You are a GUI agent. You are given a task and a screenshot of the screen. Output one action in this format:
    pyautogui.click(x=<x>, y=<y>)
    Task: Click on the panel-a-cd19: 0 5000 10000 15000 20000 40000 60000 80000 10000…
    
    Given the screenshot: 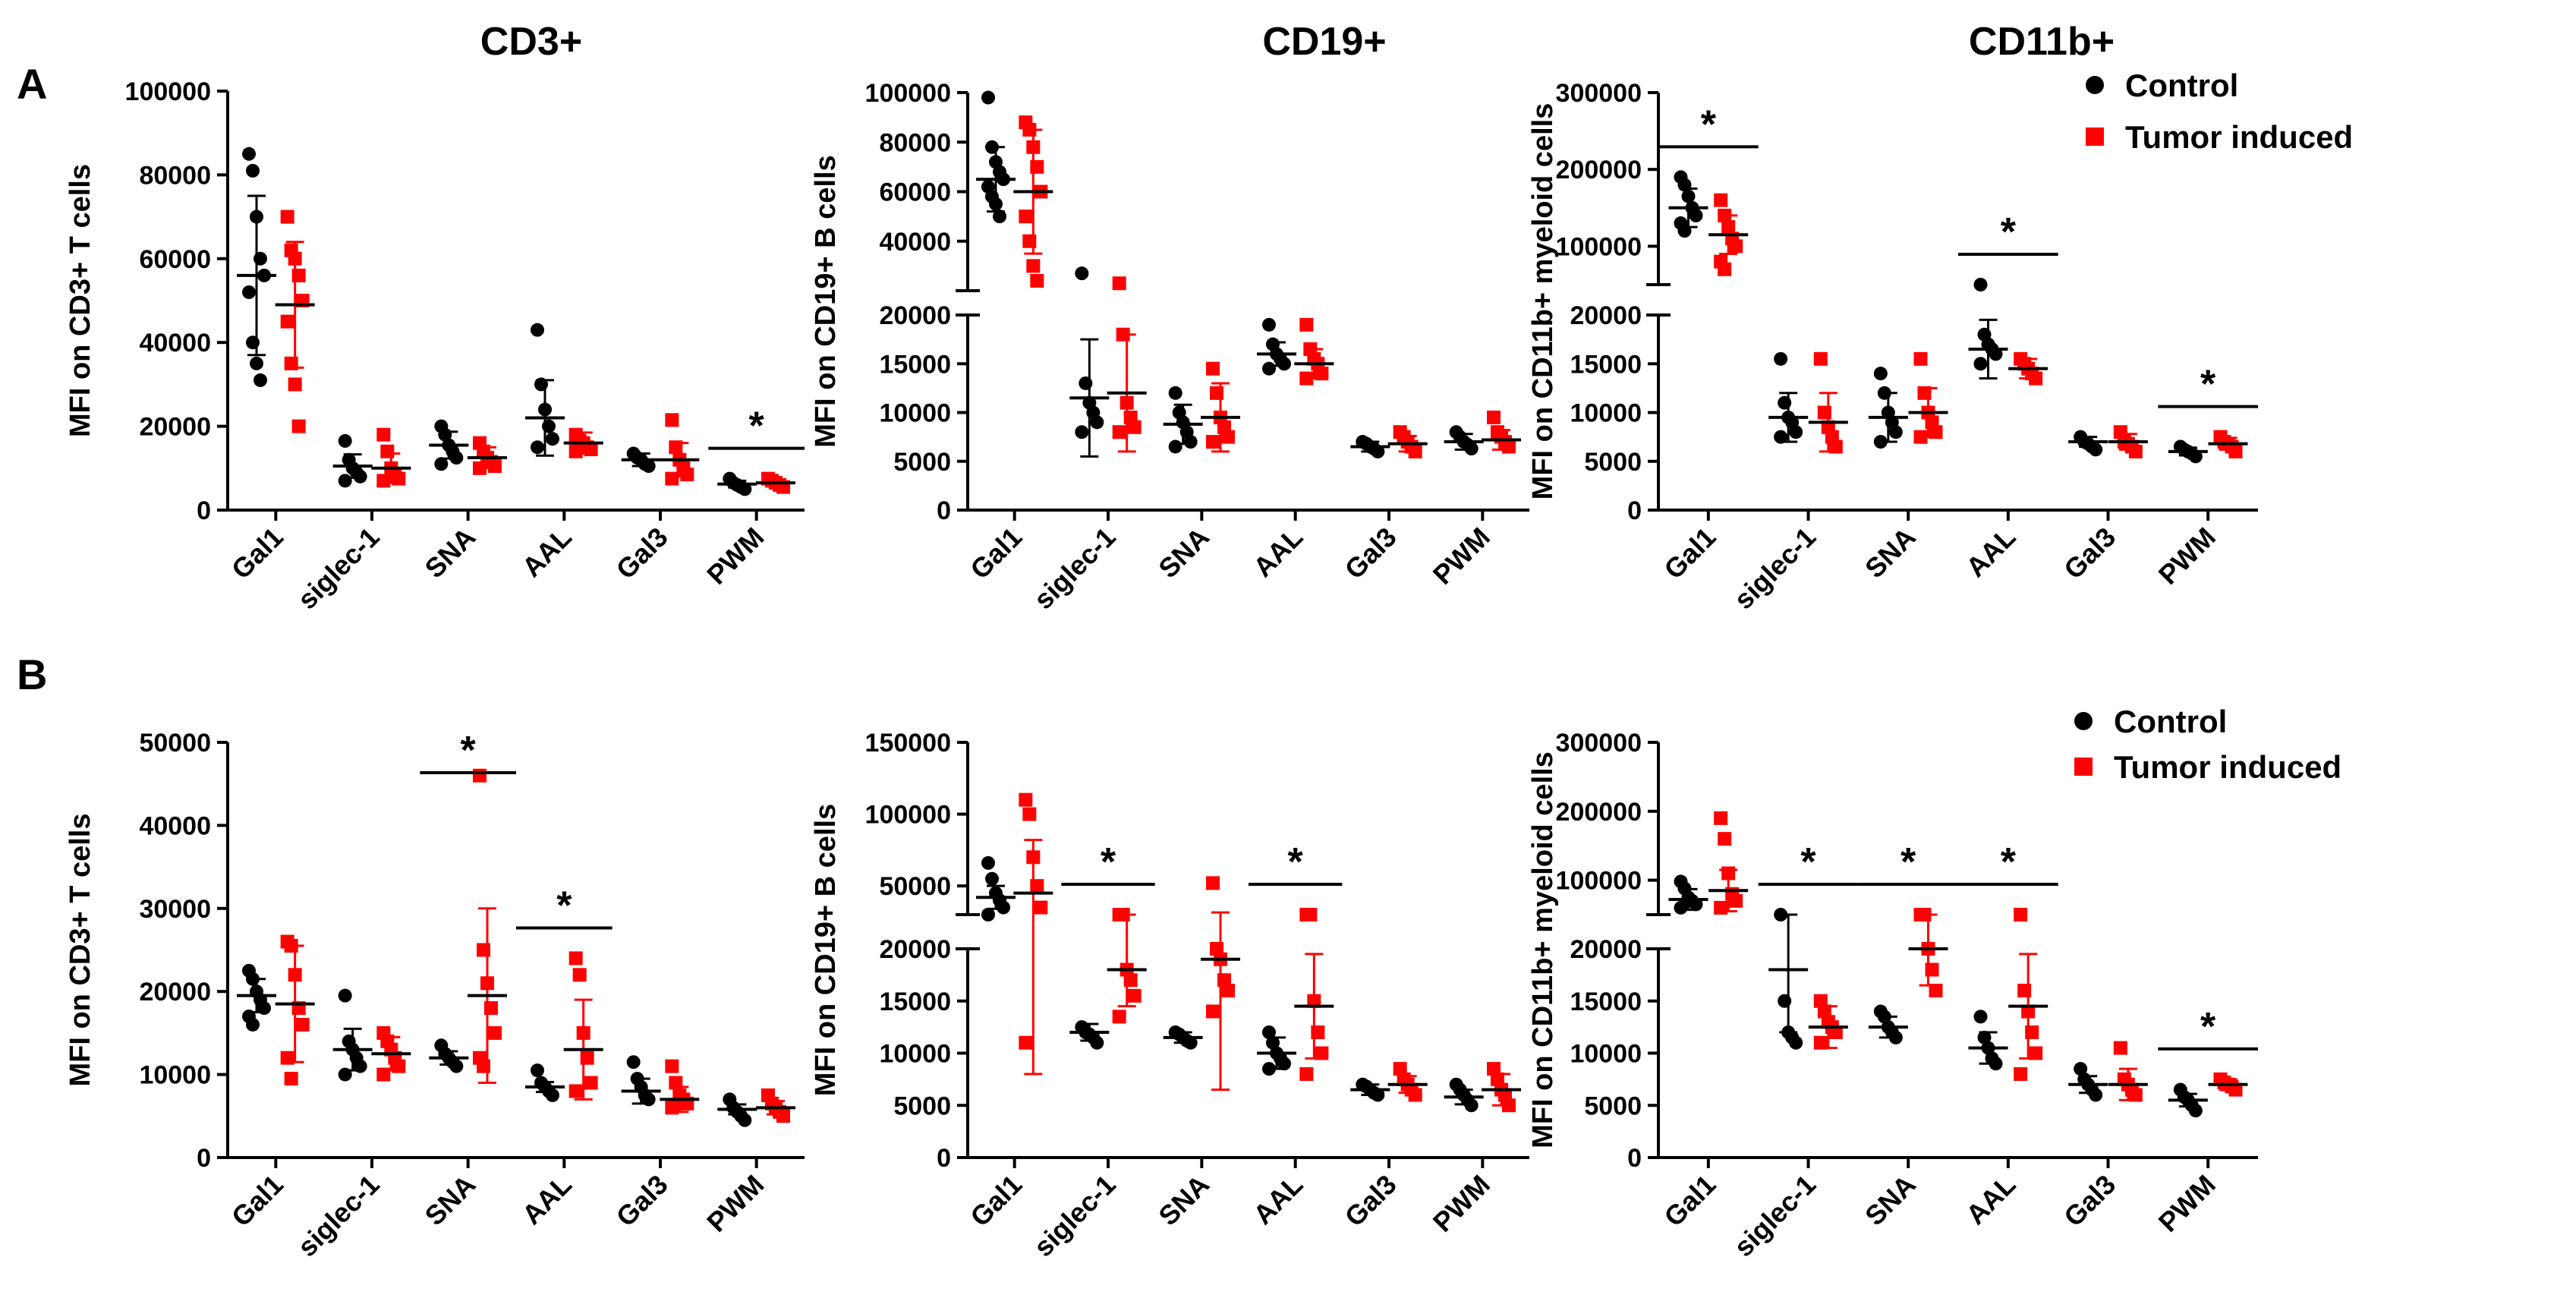 What is the action you would take?
    pyautogui.click(x=1169, y=347)
    